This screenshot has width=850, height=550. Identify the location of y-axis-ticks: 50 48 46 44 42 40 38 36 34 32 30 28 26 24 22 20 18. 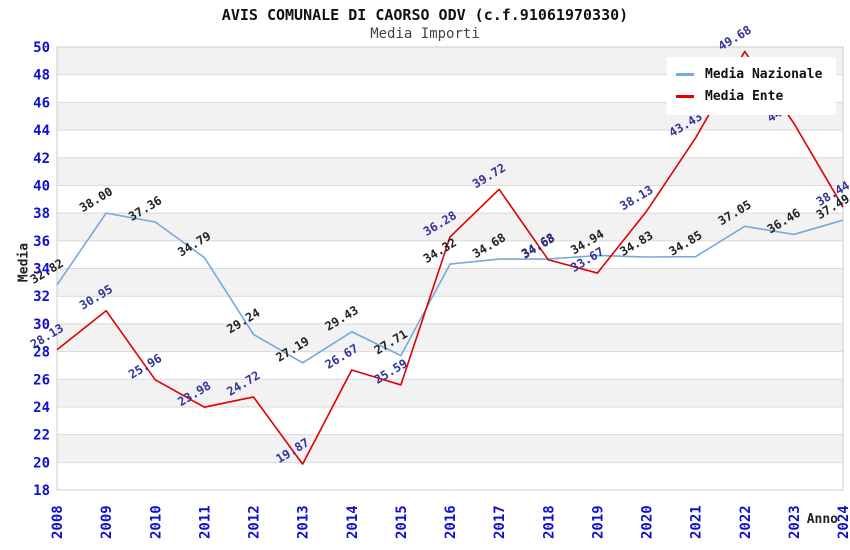
(41, 269).